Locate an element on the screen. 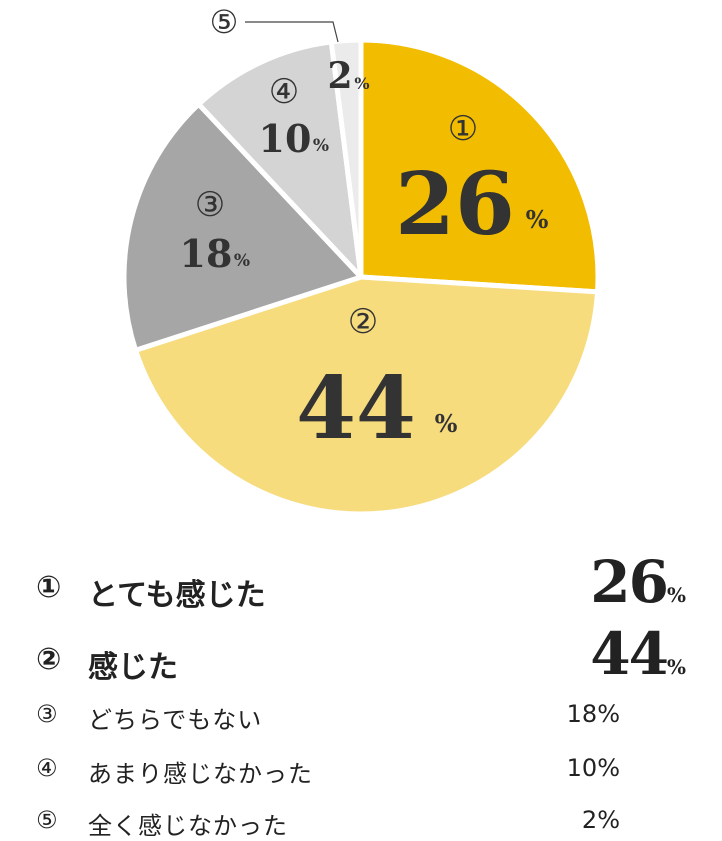 The height and width of the screenshot is (841, 722). slice-1-unit: % is located at coordinates (537, 219).